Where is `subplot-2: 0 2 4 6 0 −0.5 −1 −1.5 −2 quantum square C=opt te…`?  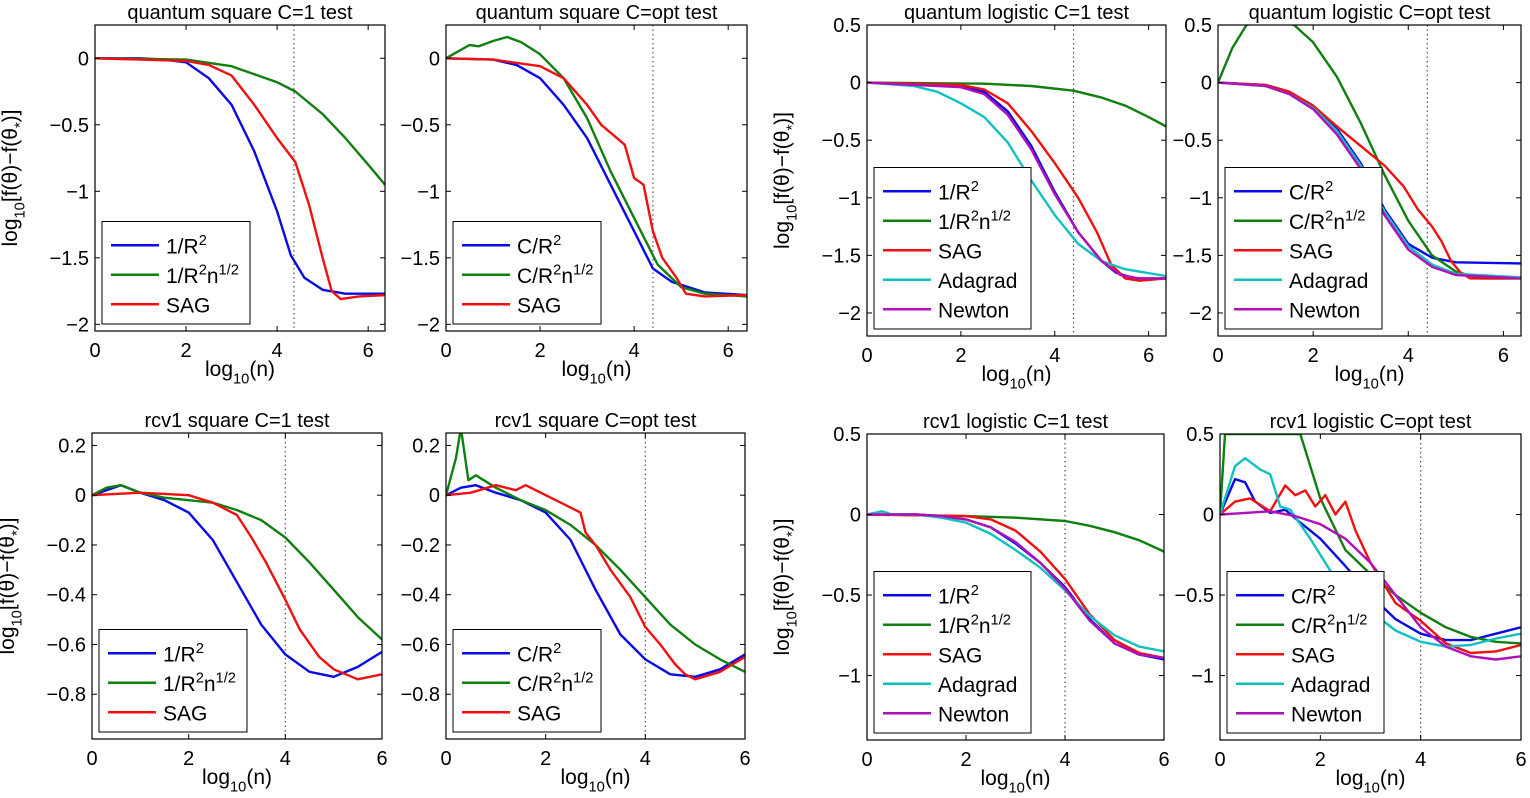 subplot-2: 0 2 4 6 0 −0.5 −1 −1.5 −2 quantum square C=opt te… is located at coordinates (574, 194).